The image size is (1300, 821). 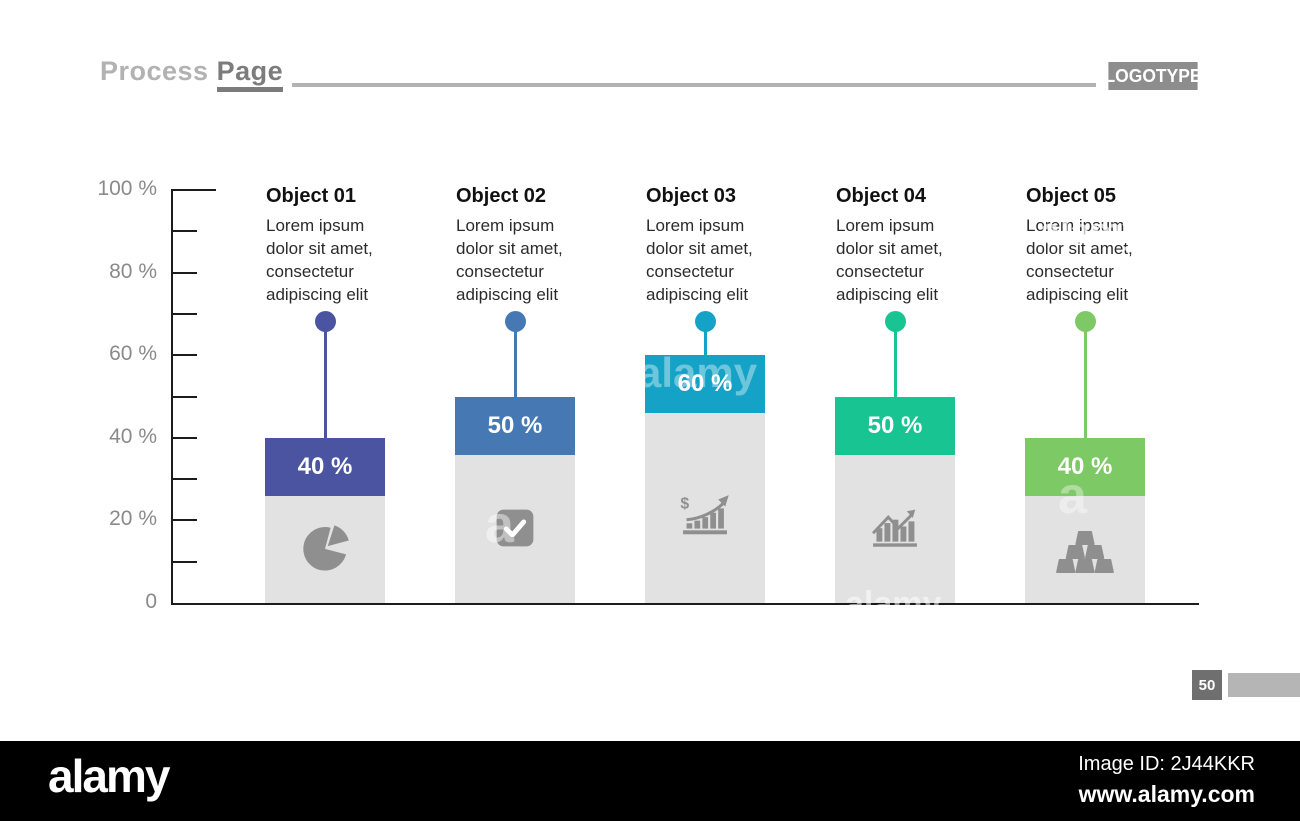 What do you see at coordinates (650, 781) in the screenshot?
I see `watermark-bar: alamy Image ID: 2J44KKR www.alamy.com` at bounding box center [650, 781].